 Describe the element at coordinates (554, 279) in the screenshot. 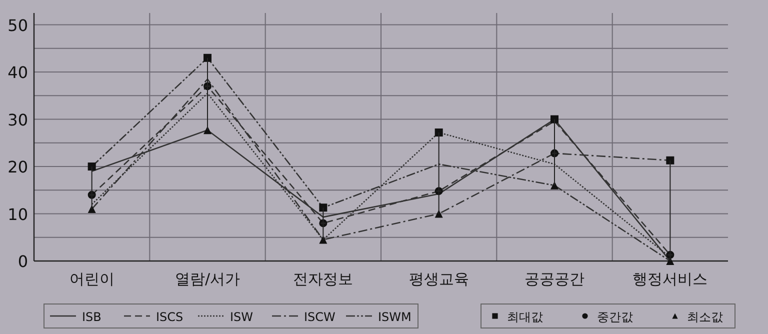

I see `x-tick-label: 공공공간` at that location.